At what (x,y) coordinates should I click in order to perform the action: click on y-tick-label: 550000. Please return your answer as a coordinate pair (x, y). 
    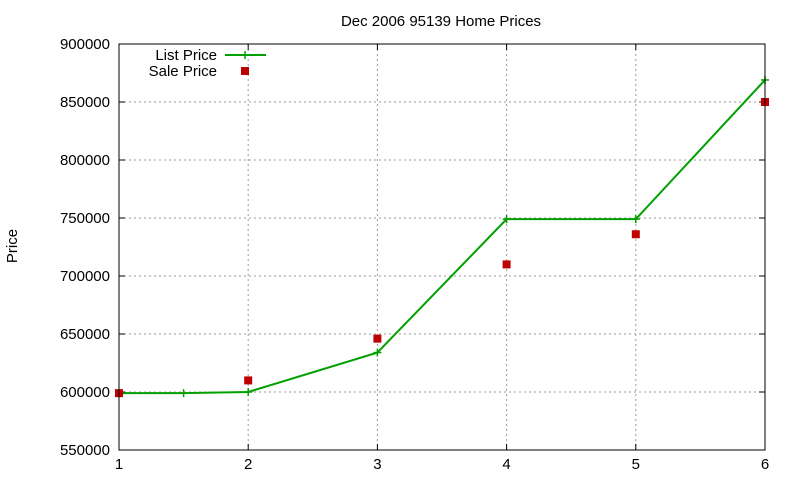
    Looking at the image, I should click on (85, 450).